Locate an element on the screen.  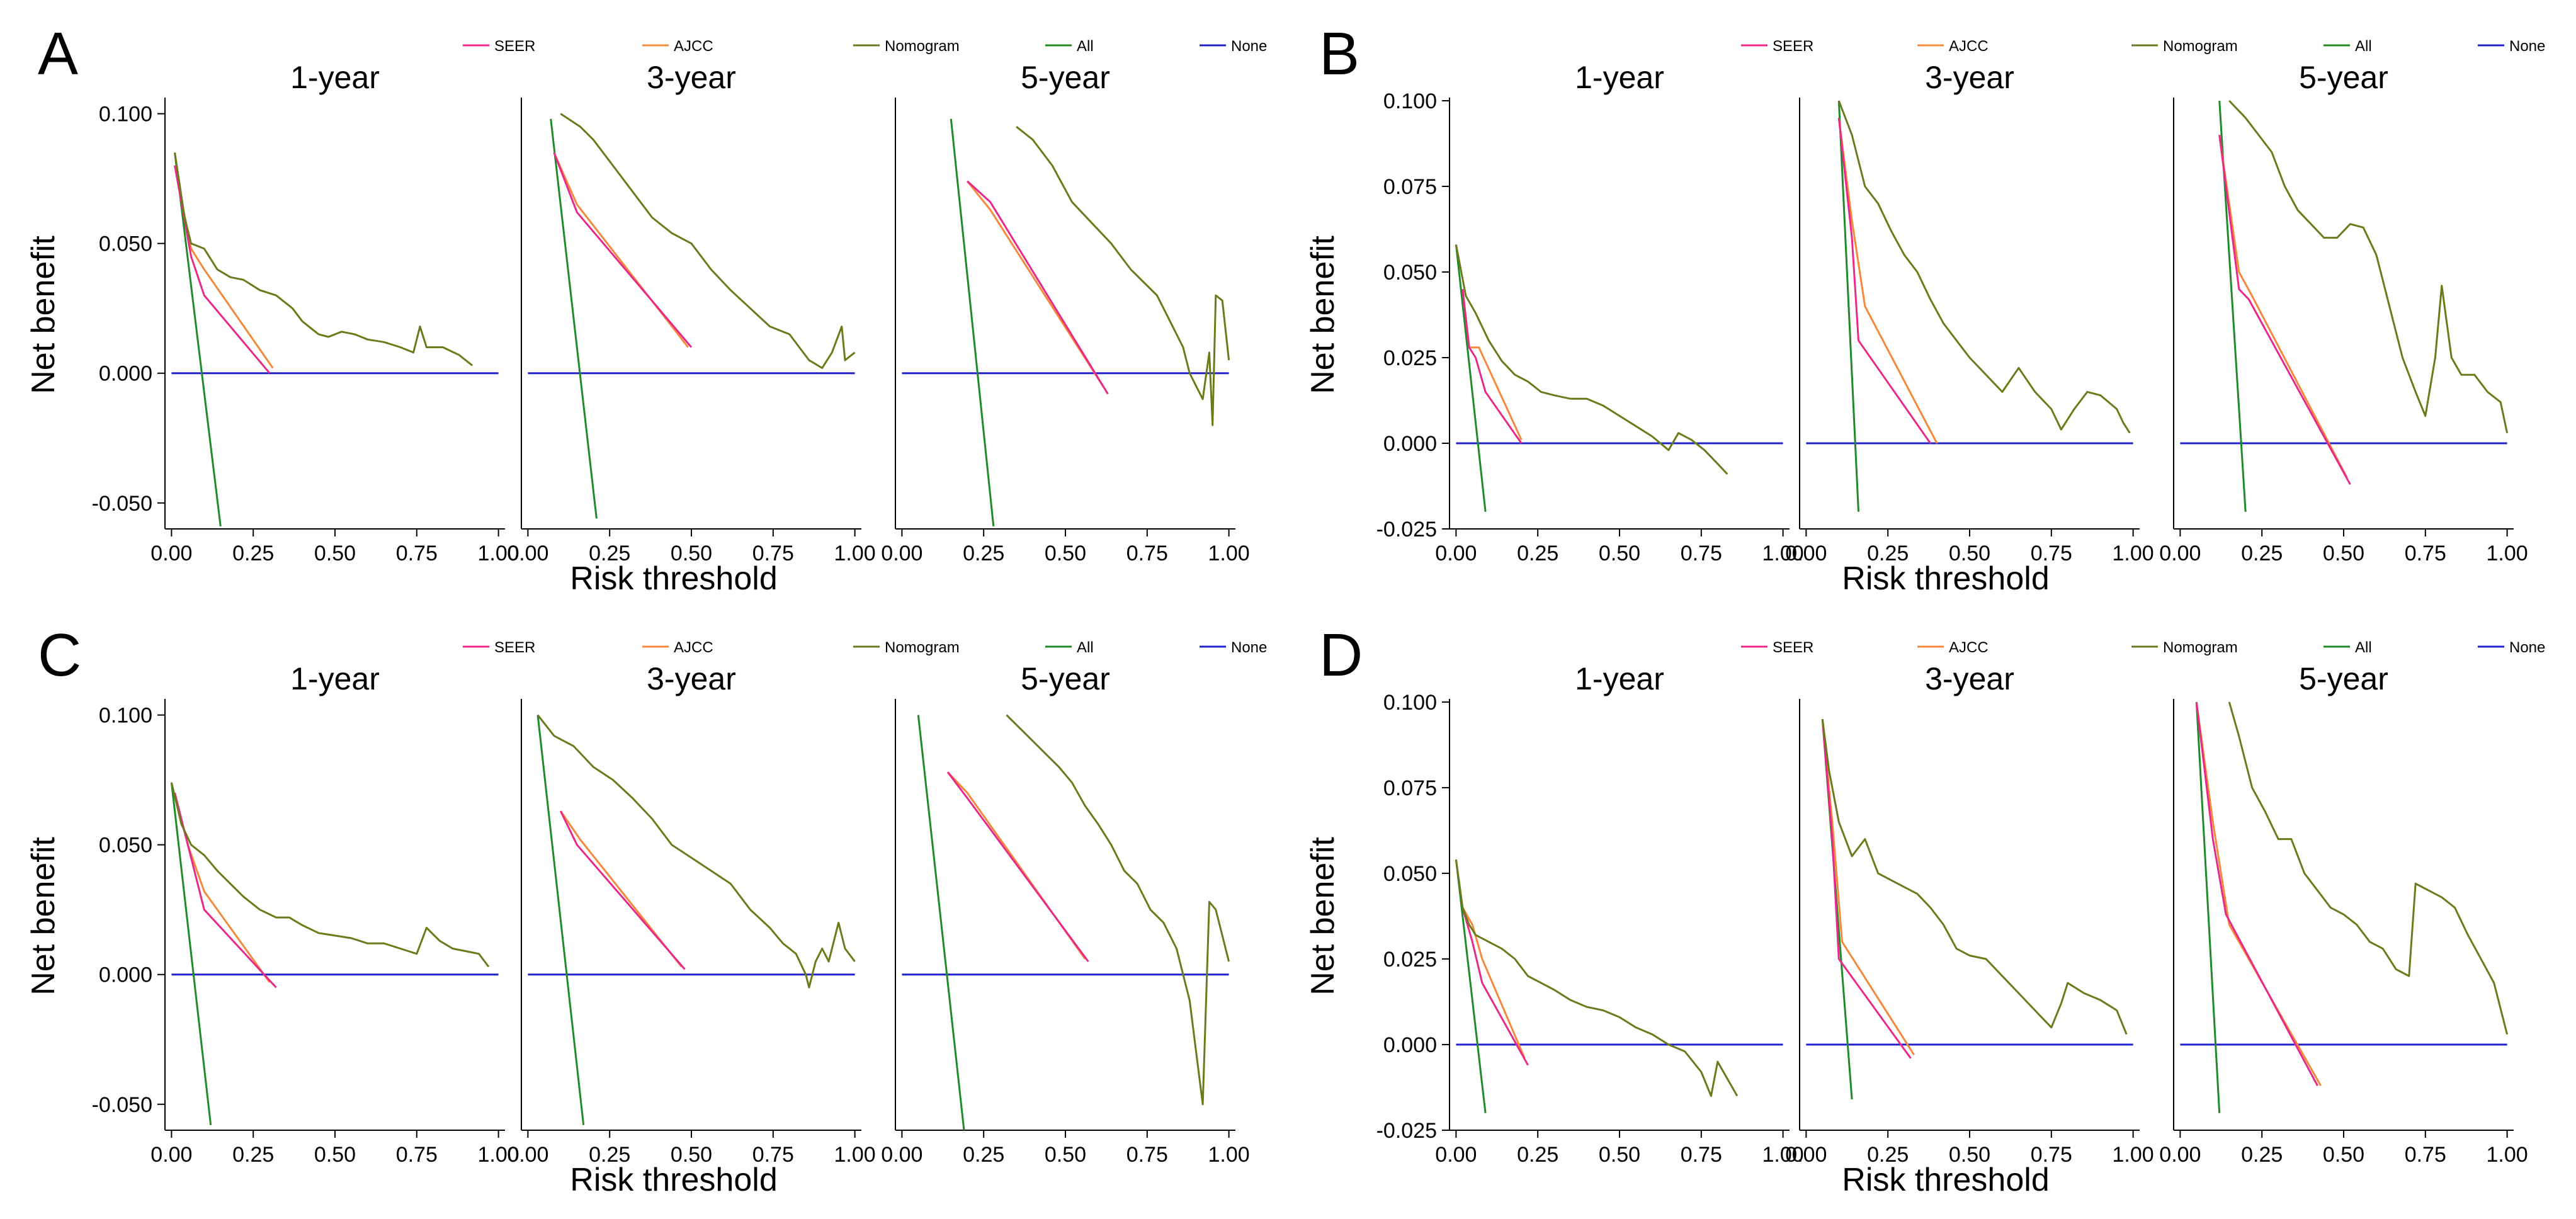
y-tick-label: 0.025 is located at coordinates (1410, 358).